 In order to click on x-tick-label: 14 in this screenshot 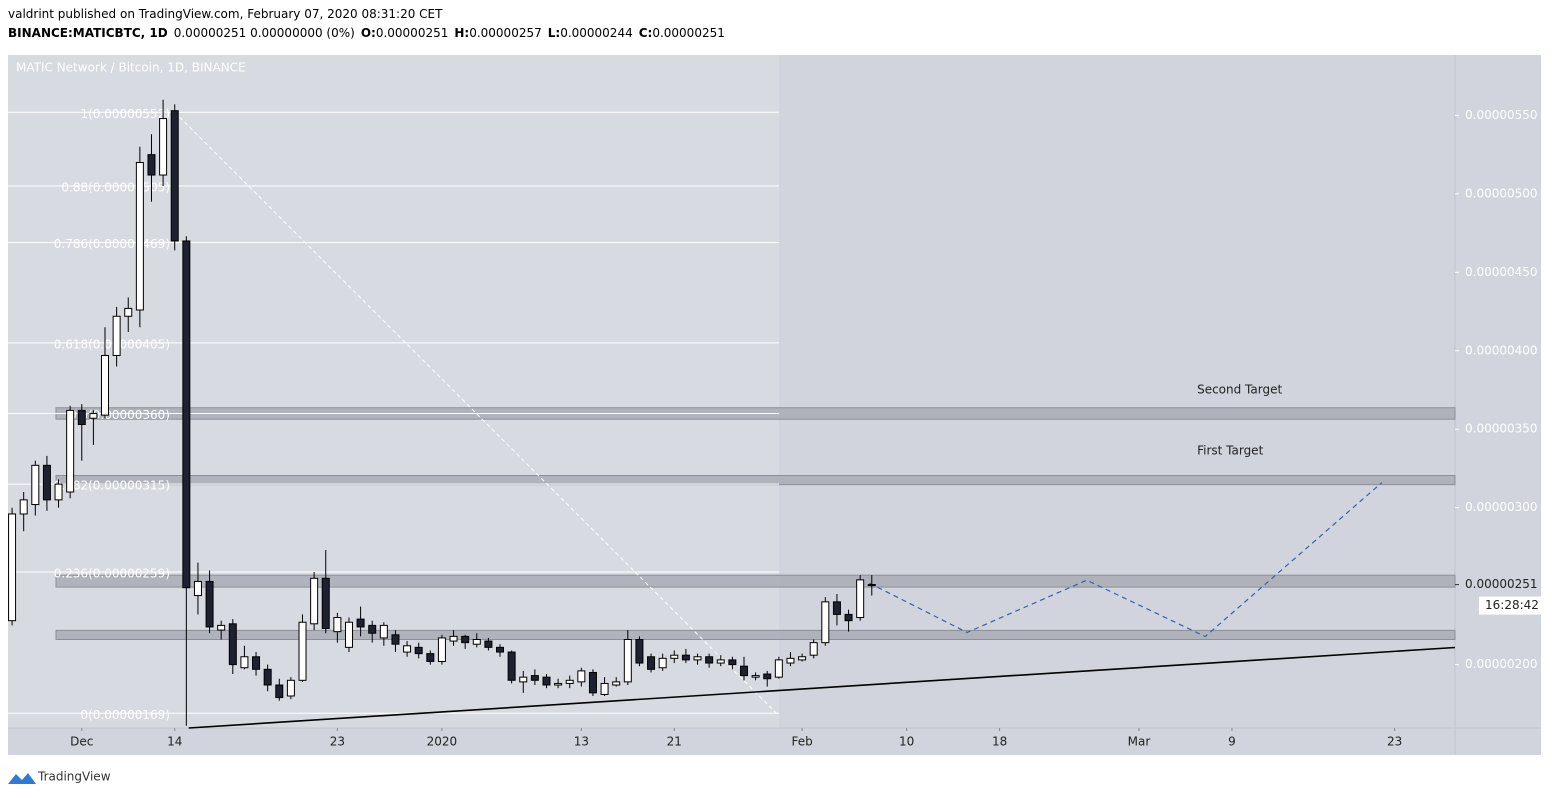, I will do `click(174, 742)`.